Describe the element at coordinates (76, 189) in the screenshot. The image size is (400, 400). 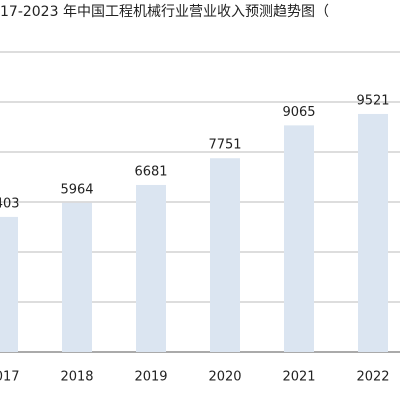
I see `data-label: 5964` at that location.